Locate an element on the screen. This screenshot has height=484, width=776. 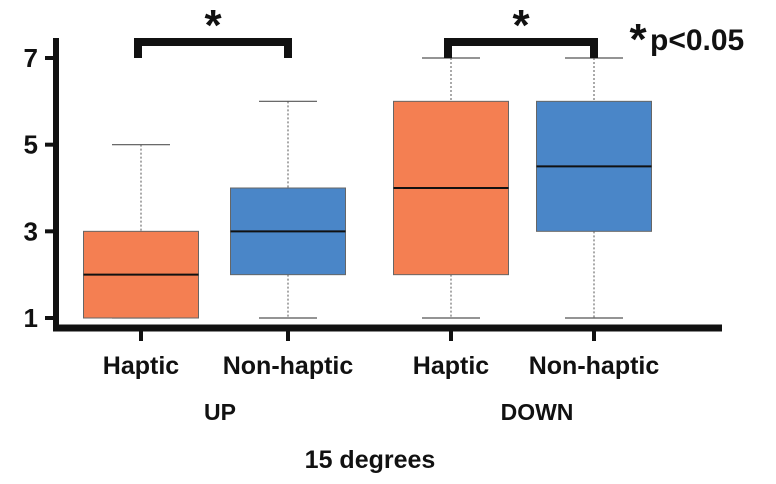
y-tick-label: 3 is located at coordinates (31, 231).